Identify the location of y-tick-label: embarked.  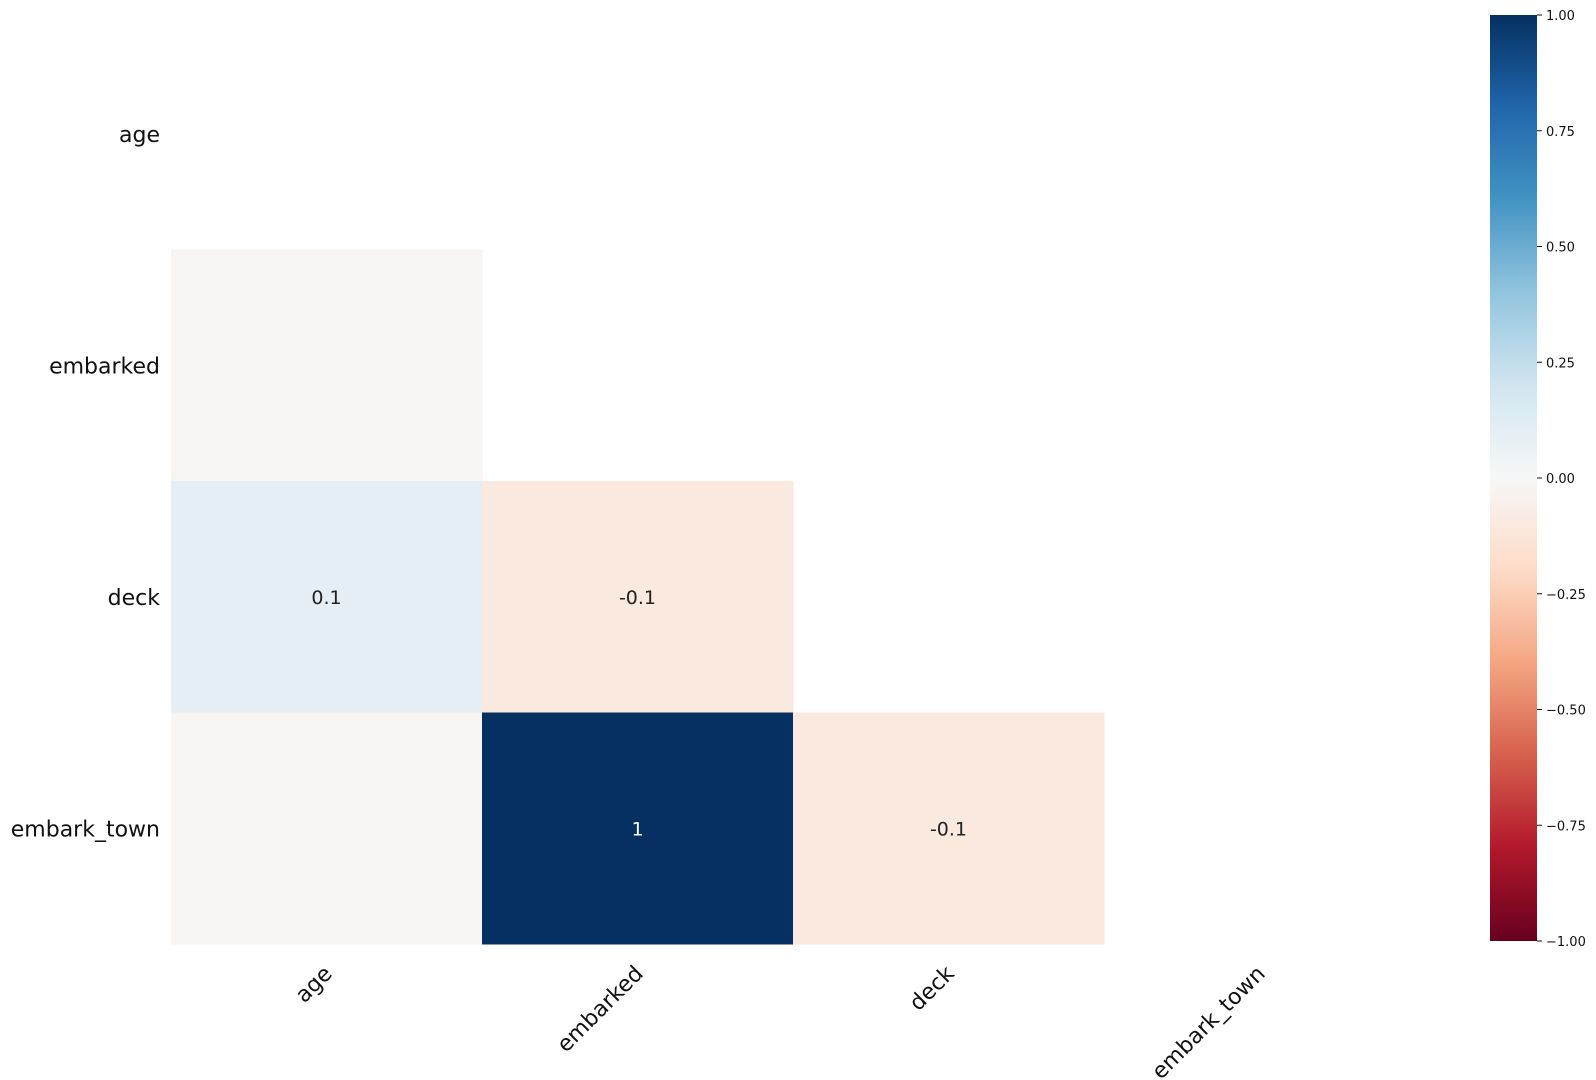
(104, 366).